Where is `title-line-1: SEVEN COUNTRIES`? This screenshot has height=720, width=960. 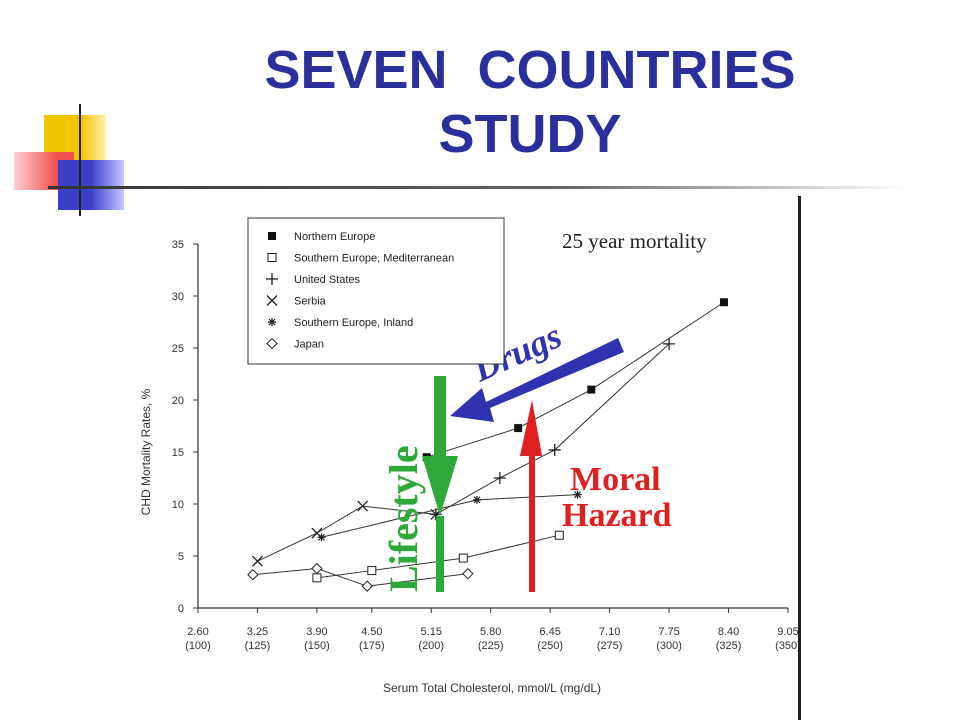 title-line-1: SEVEN COUNTRIES is located at coordinates (530, 70).